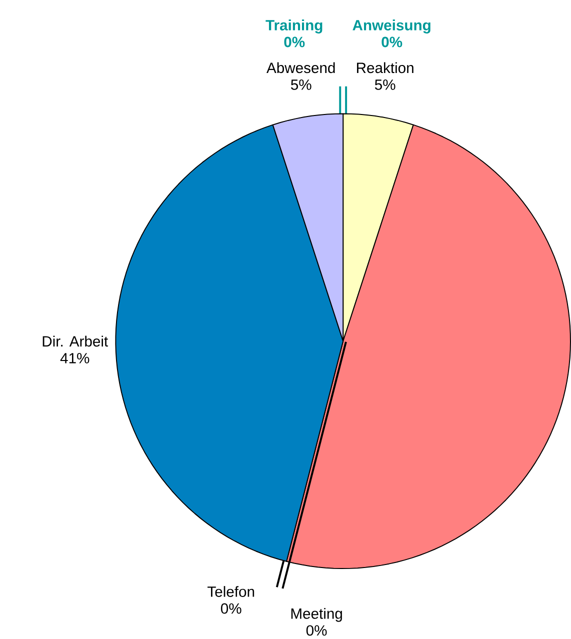  What do you see at coordinates (391, 27) in the screenshot?
I see `category-label: Anweisung` at bounding box center [391, 27].